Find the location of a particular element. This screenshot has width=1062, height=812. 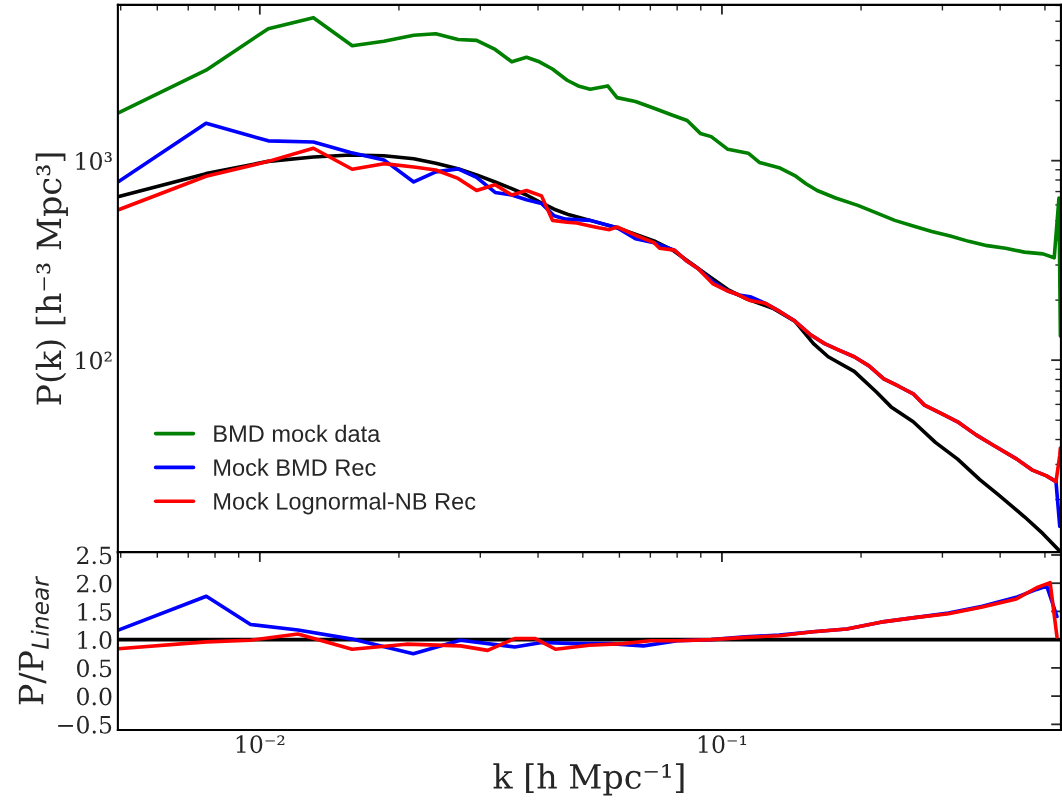

x-tick-label: 10⁻² is located at coordinates (260, 744).